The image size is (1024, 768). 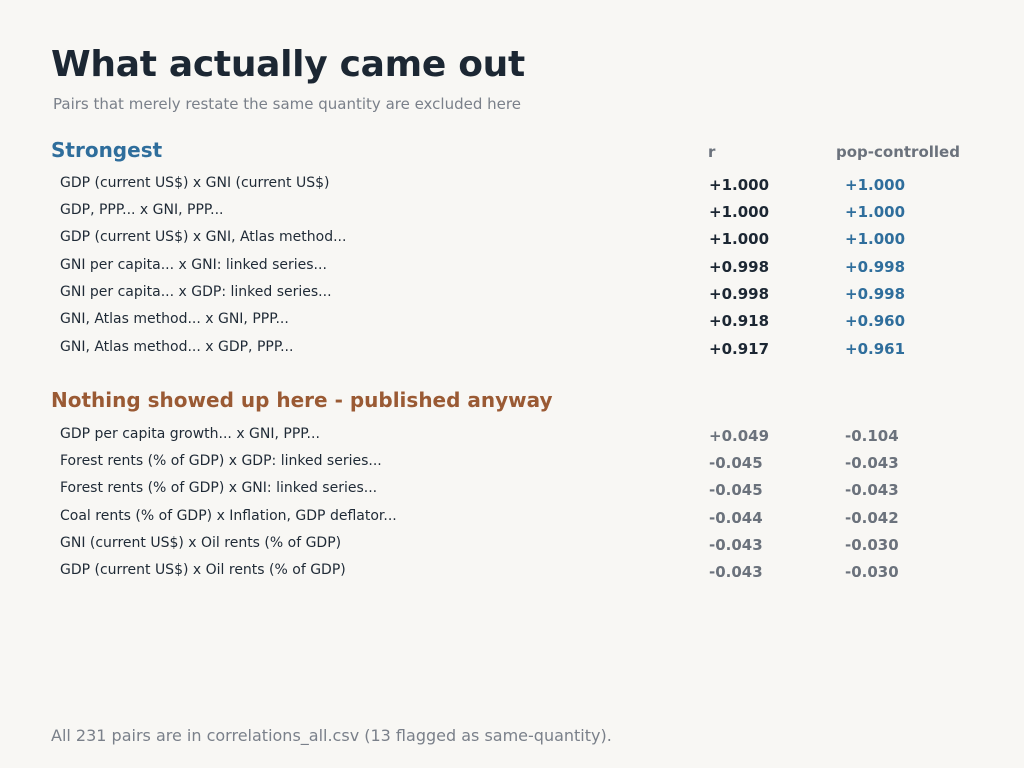 I want to click on section-heading-strongest: Strongest, so click(x=107, y=150).